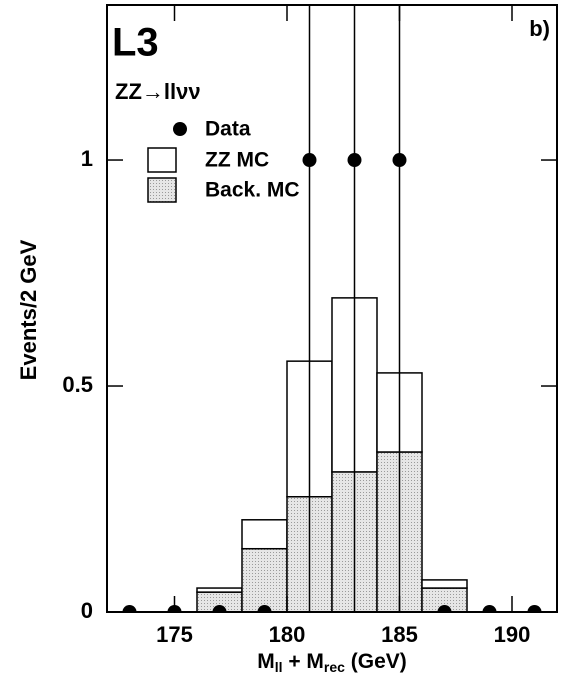 The image size is (569, 685). Describe the element at coordinates (28, 309) in the screenshot. I see `y-axis-label: Events/2 GeV` at that location.